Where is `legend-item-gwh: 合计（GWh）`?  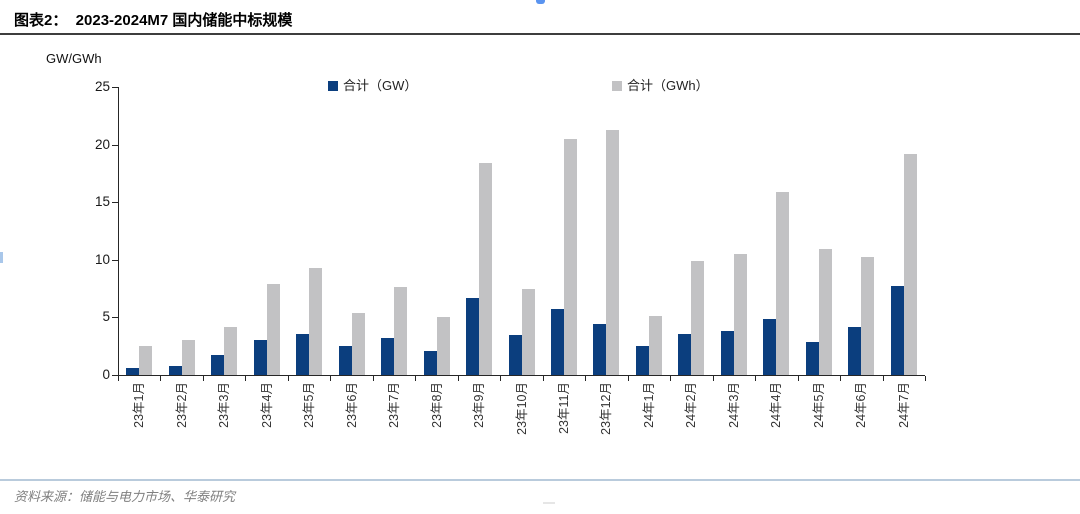
legend-item-gwh: 合计（GWh） is located at coordinates (660, 85).